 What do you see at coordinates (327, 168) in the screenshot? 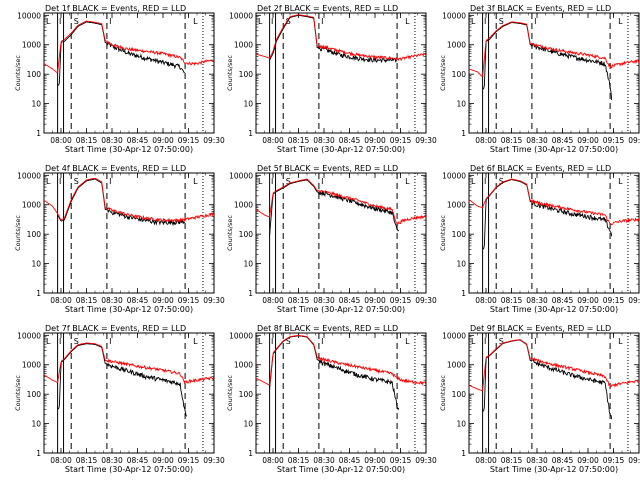
I see `panel-title: Det 5f BLACK = Events, RED = LLD` at bounding box center [327, 168].